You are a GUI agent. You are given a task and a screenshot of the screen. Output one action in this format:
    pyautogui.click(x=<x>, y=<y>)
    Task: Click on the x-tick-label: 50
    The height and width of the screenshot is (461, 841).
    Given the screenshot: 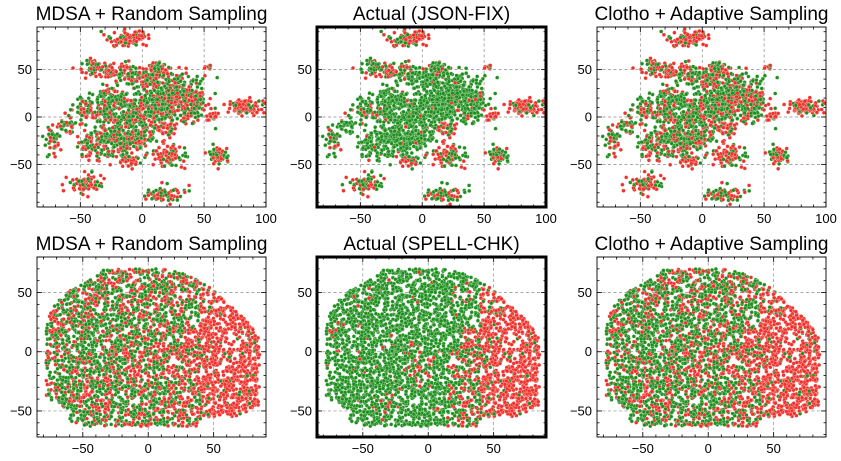 What is the action you would take?
    pyautogui.click(x=204, y=218)
    